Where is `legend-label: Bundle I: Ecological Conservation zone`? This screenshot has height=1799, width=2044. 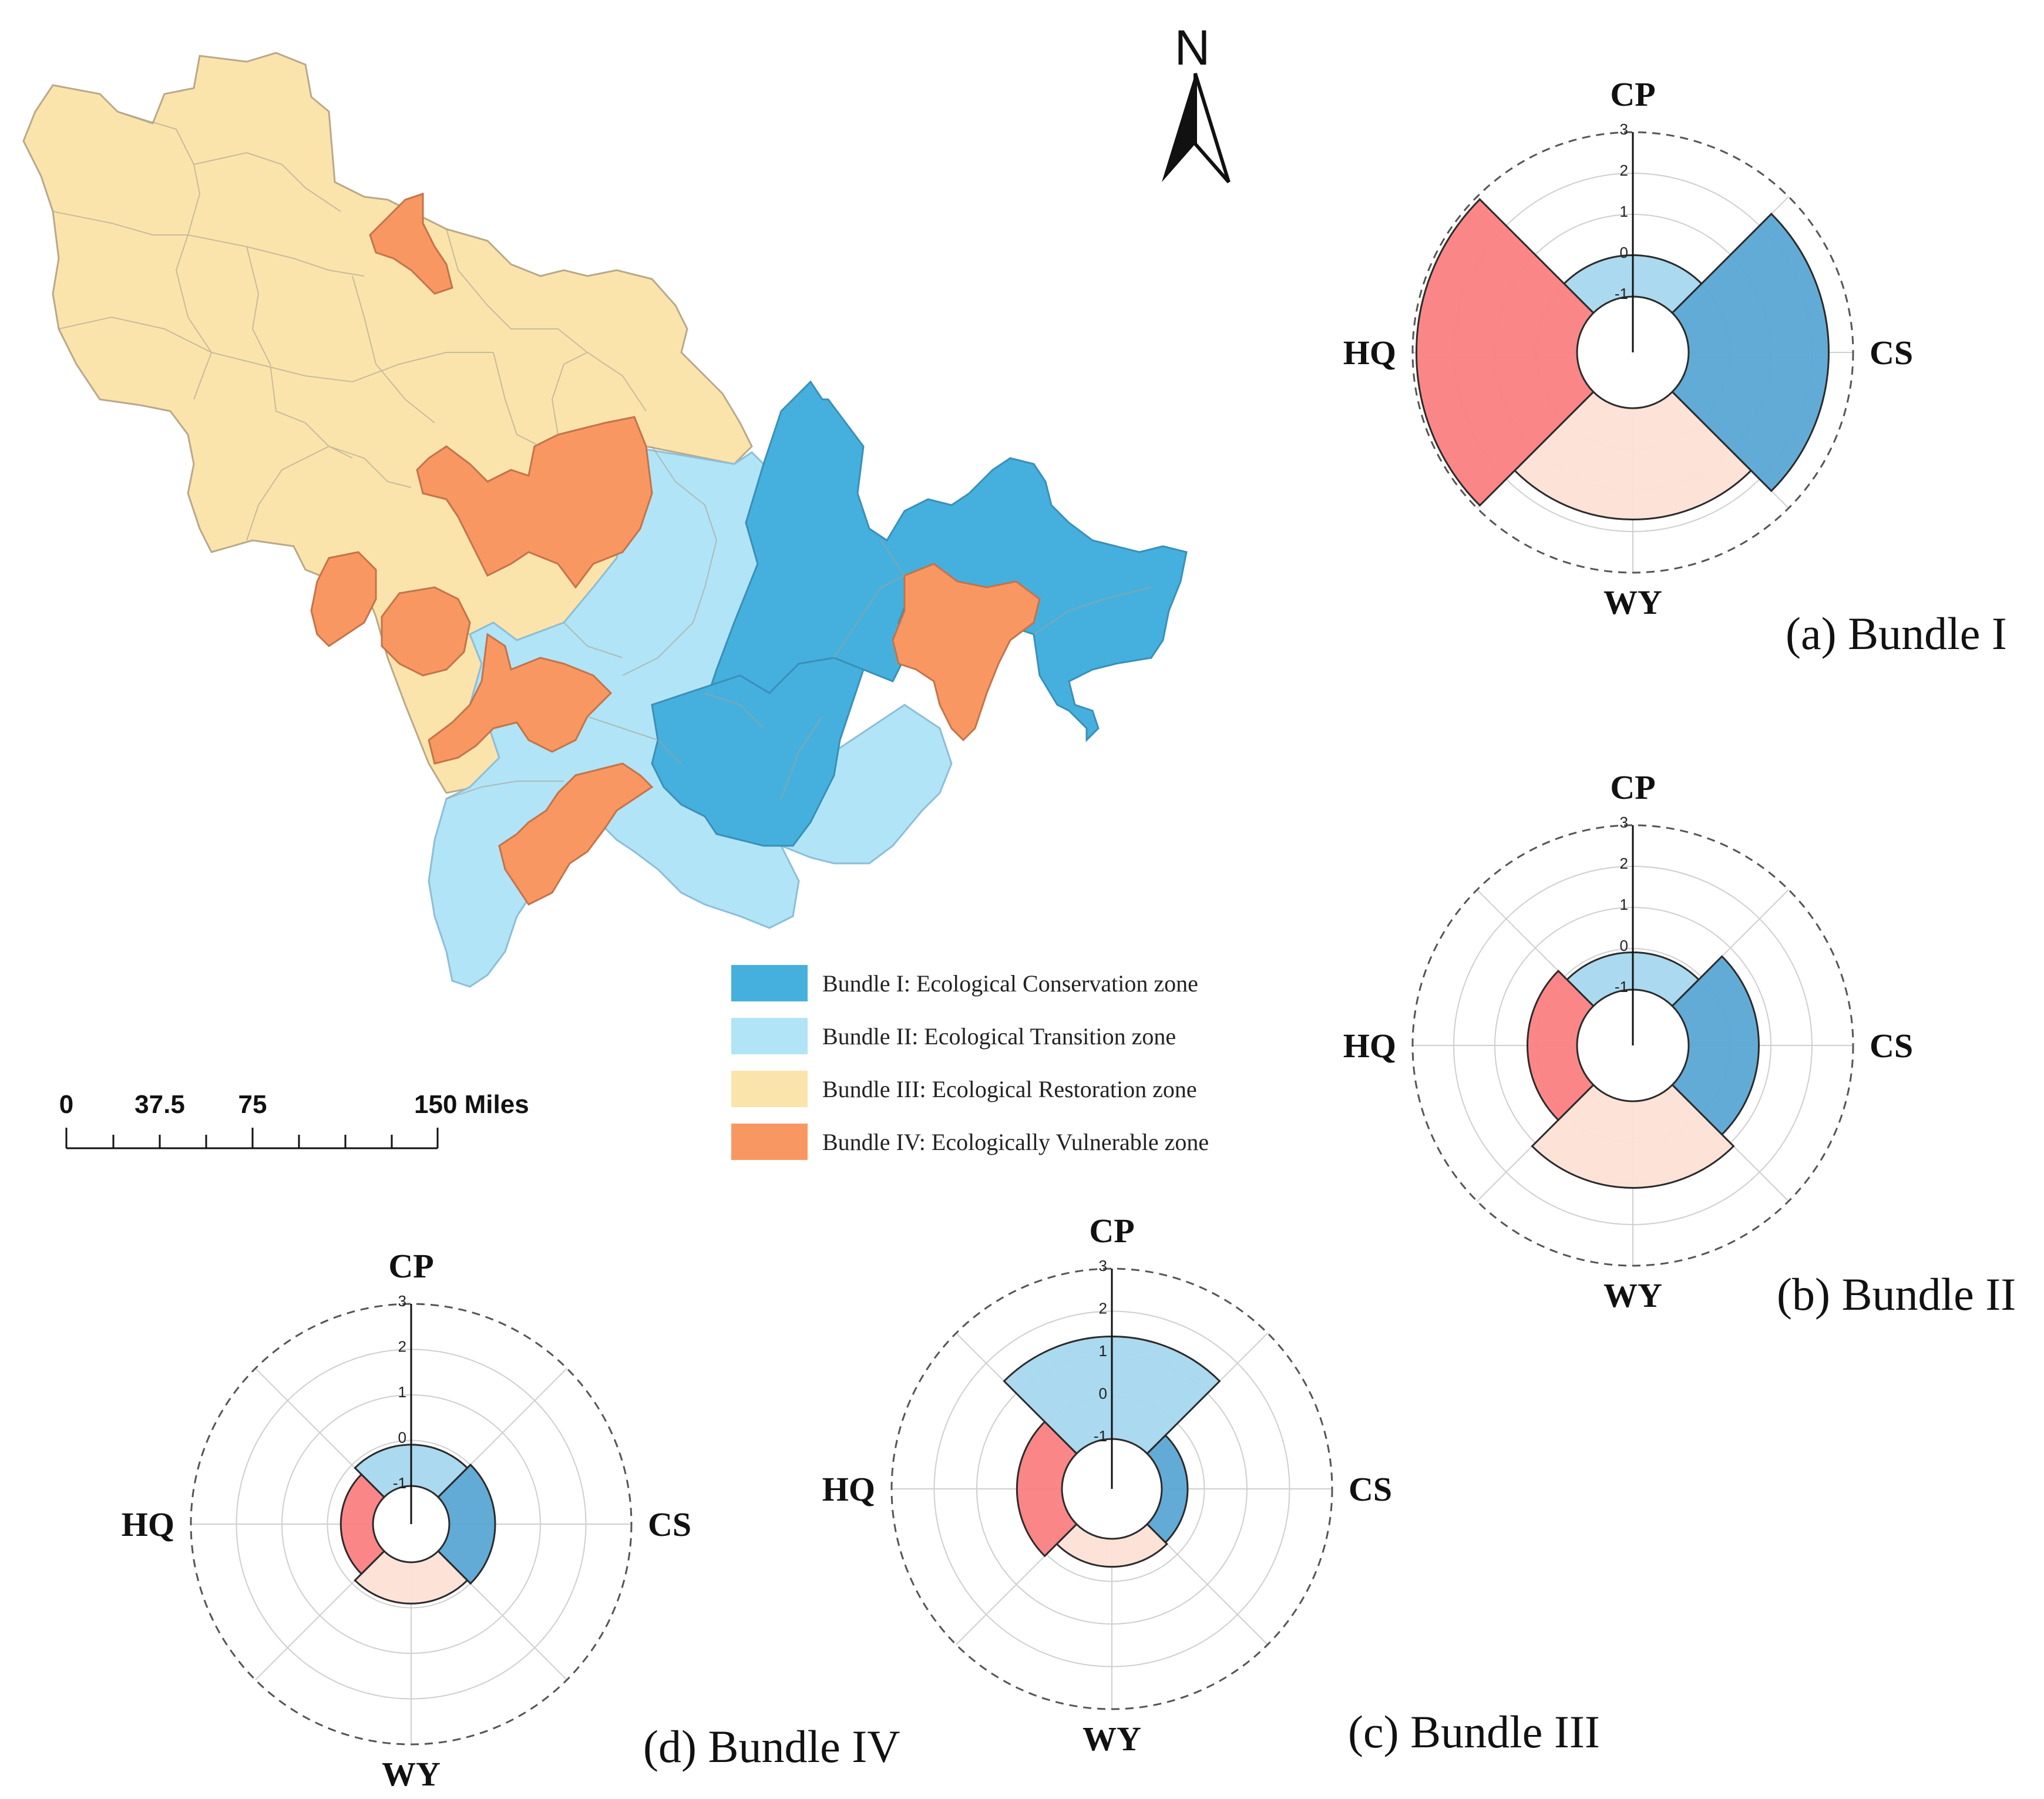
legend-label: Bundle I: Ecological Conservation zone is located at coordinates (1010, 983).